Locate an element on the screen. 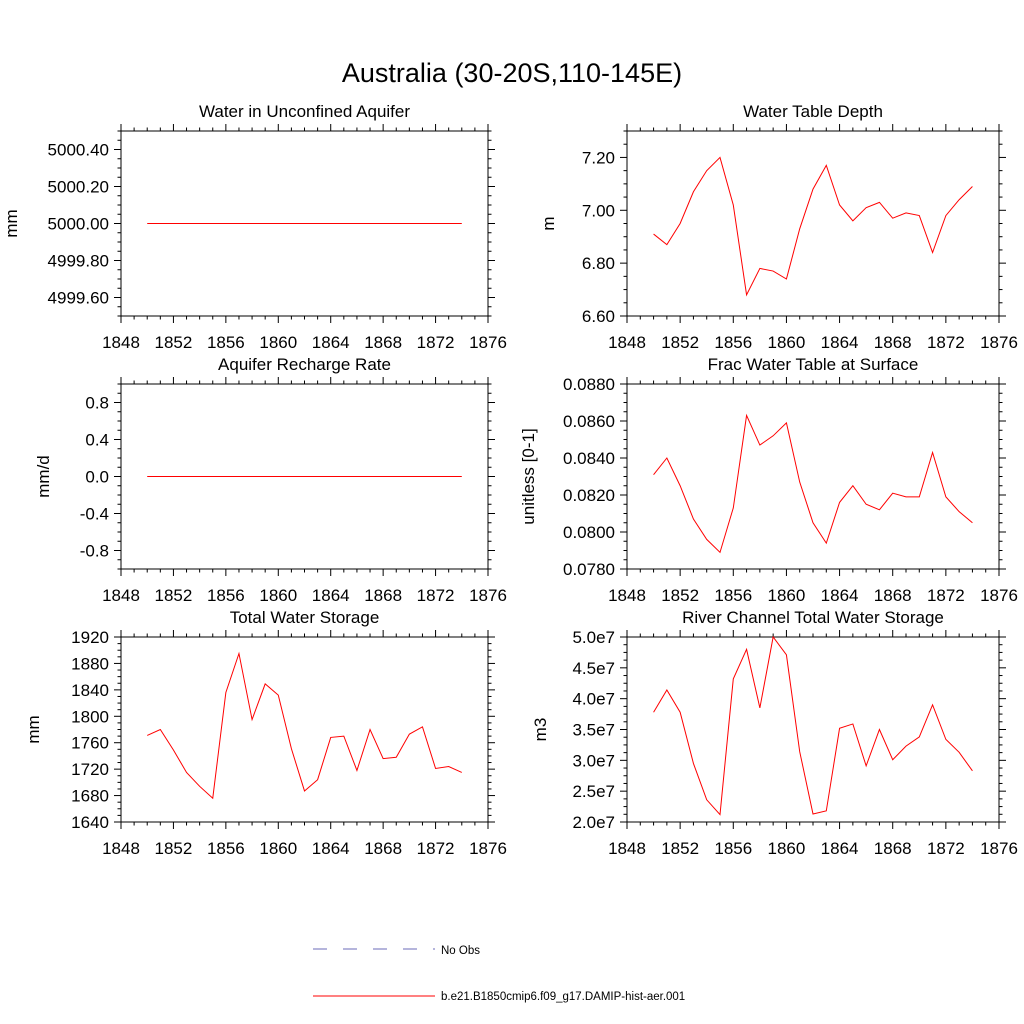 The height and width of the screenshot is (1024, 1024). y-tick-label: 1720 is located at coordinates (90, 769).